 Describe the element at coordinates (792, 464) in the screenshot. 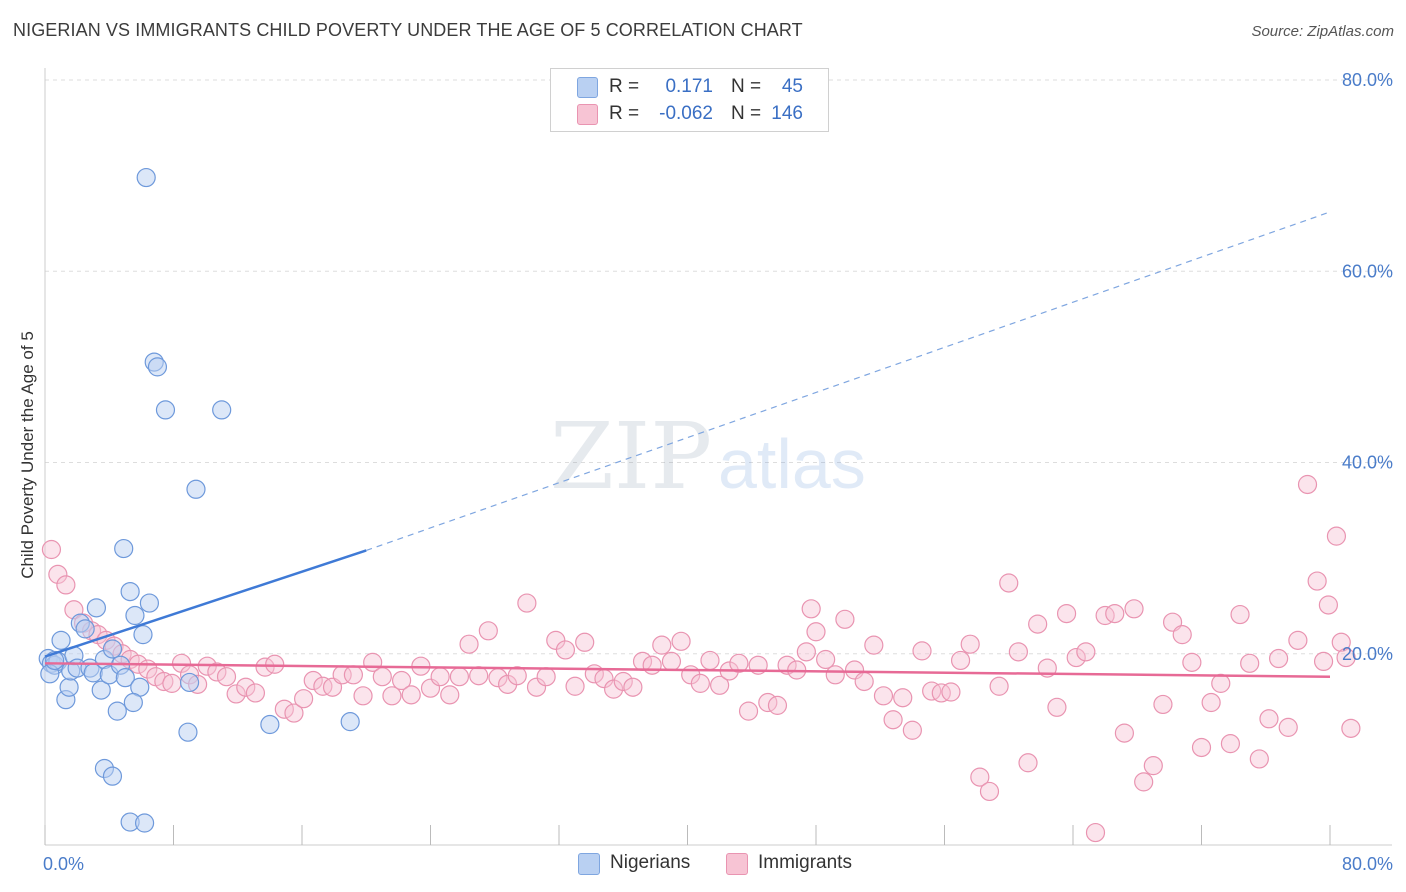

I see `watermark-atlas: atlas` at that location.